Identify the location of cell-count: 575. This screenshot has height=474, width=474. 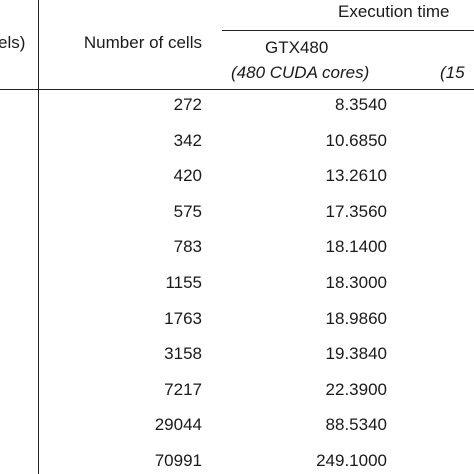
(187, 211).